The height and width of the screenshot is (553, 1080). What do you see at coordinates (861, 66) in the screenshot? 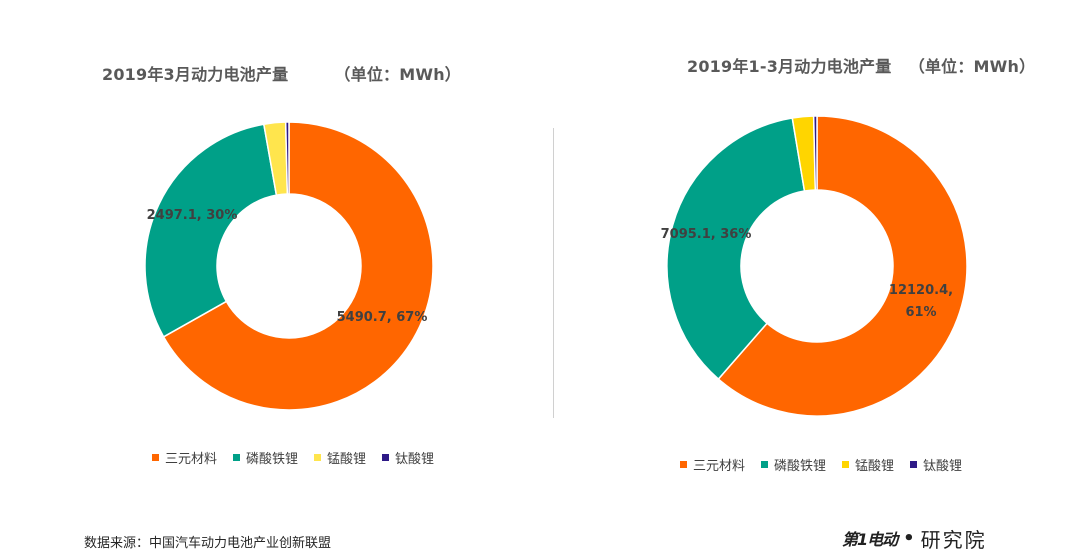
I see `chart-title-right: 2019年1-3月动力电池产量 （单位：MWh）` at bounding box center [861, 66].